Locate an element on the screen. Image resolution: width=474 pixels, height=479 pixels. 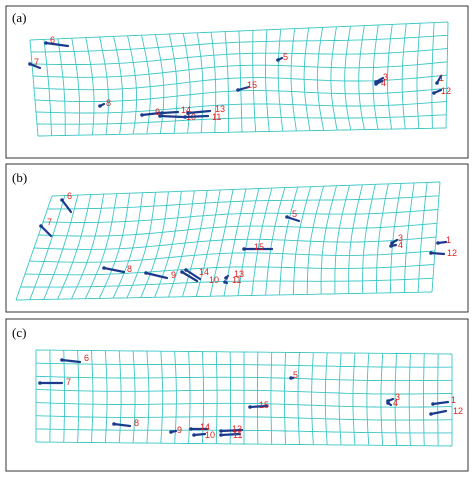
point-label: 11 is located at coordinates (216, 117).